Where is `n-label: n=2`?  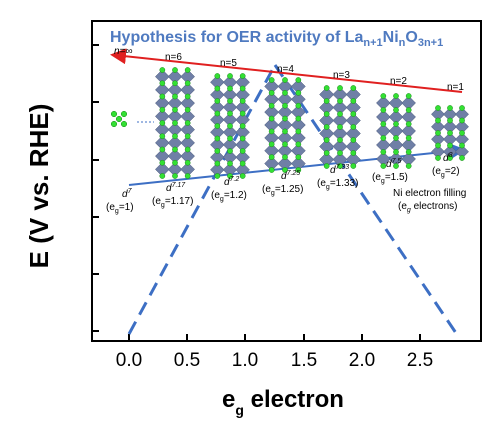 n-label: n=2 is located at coordinates (398, 81).